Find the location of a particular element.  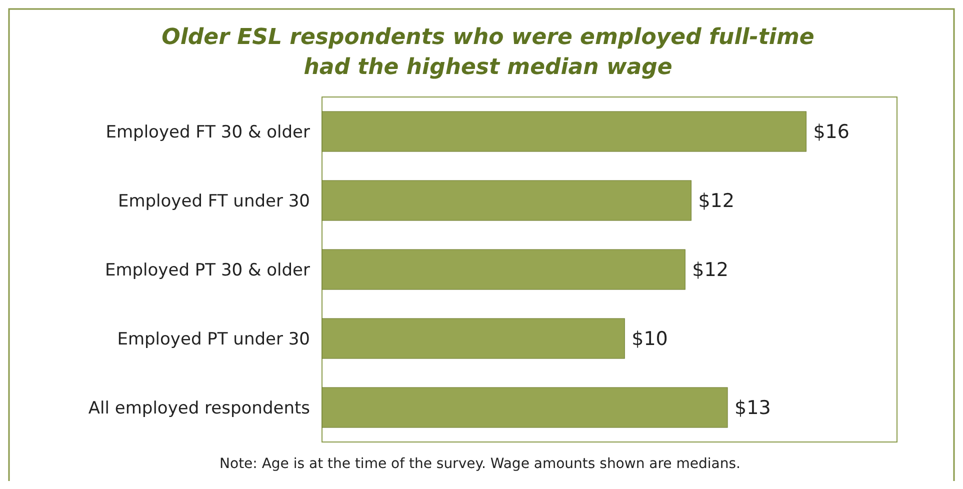

y-tick-label: All employed respondents is located at coordinates (199, 408).